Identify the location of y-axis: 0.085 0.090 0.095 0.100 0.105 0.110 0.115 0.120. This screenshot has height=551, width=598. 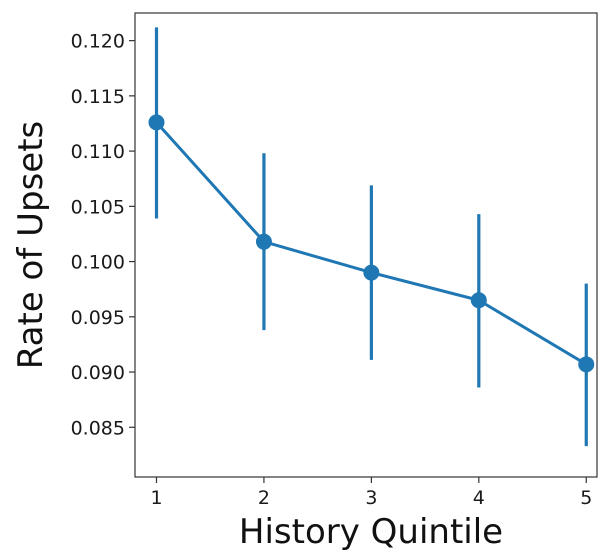
(103, 235).